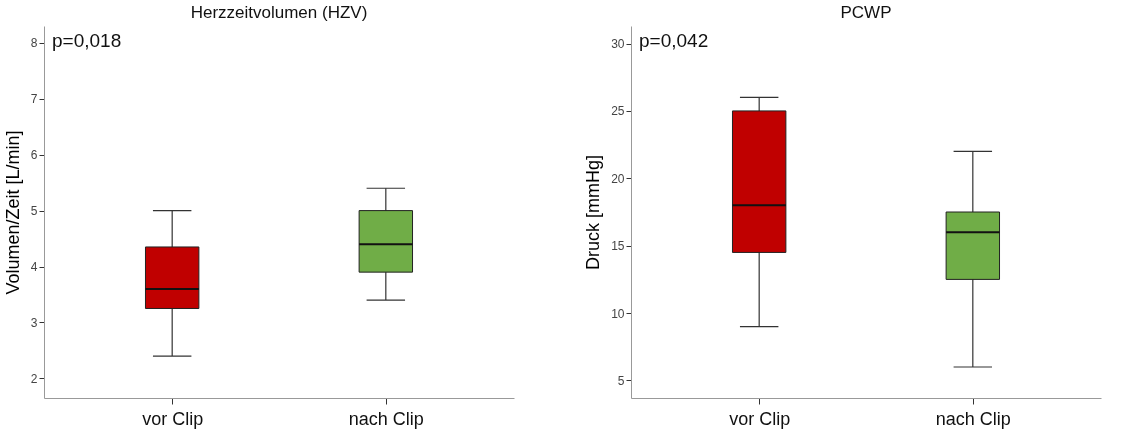  I want to click on y-axis-title: Volumen/Zeit [L/min], so click(12, 212).